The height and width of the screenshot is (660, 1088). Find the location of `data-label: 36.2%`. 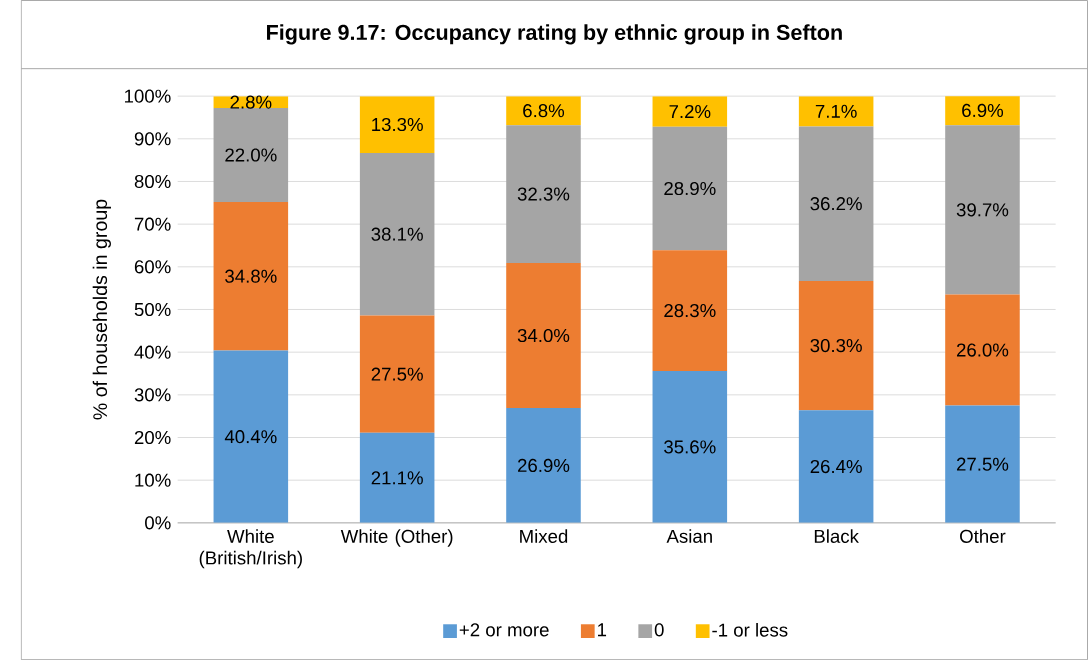

data-label: 36.2% is located at coordinates (836, 203).